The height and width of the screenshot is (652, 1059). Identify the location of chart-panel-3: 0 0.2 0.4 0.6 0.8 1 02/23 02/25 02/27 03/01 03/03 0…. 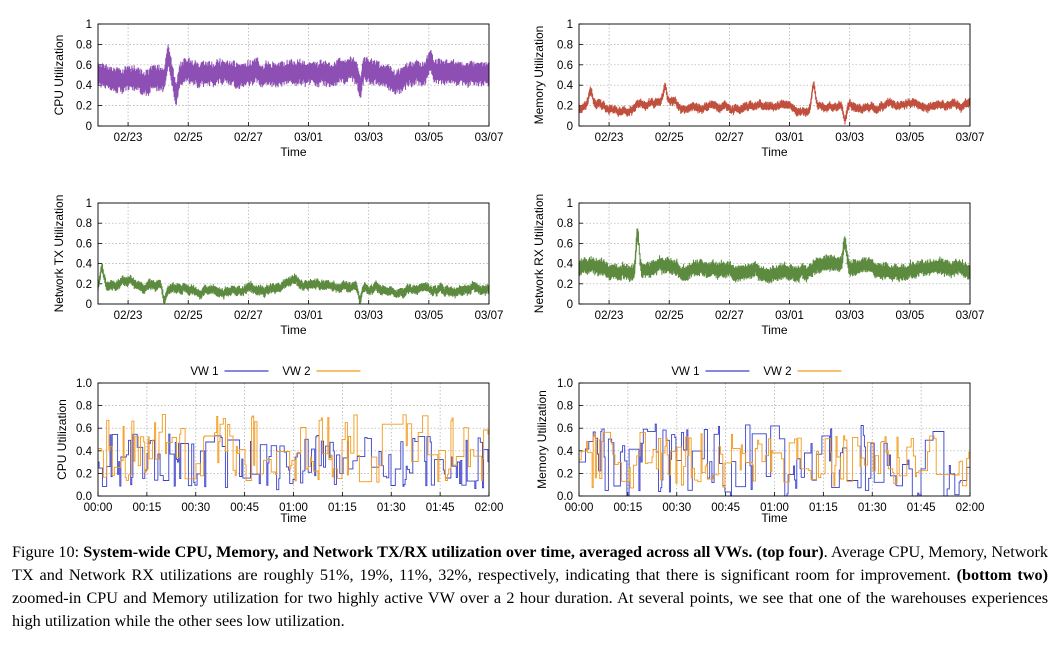
(277, 266).